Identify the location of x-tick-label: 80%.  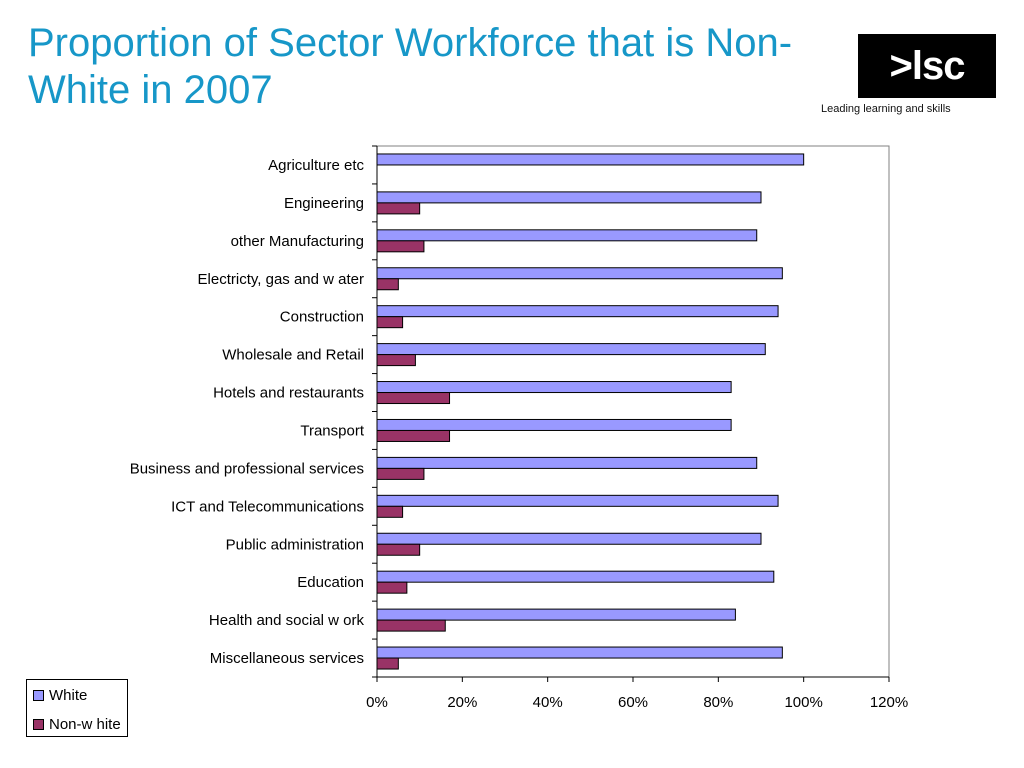
(718, 702).